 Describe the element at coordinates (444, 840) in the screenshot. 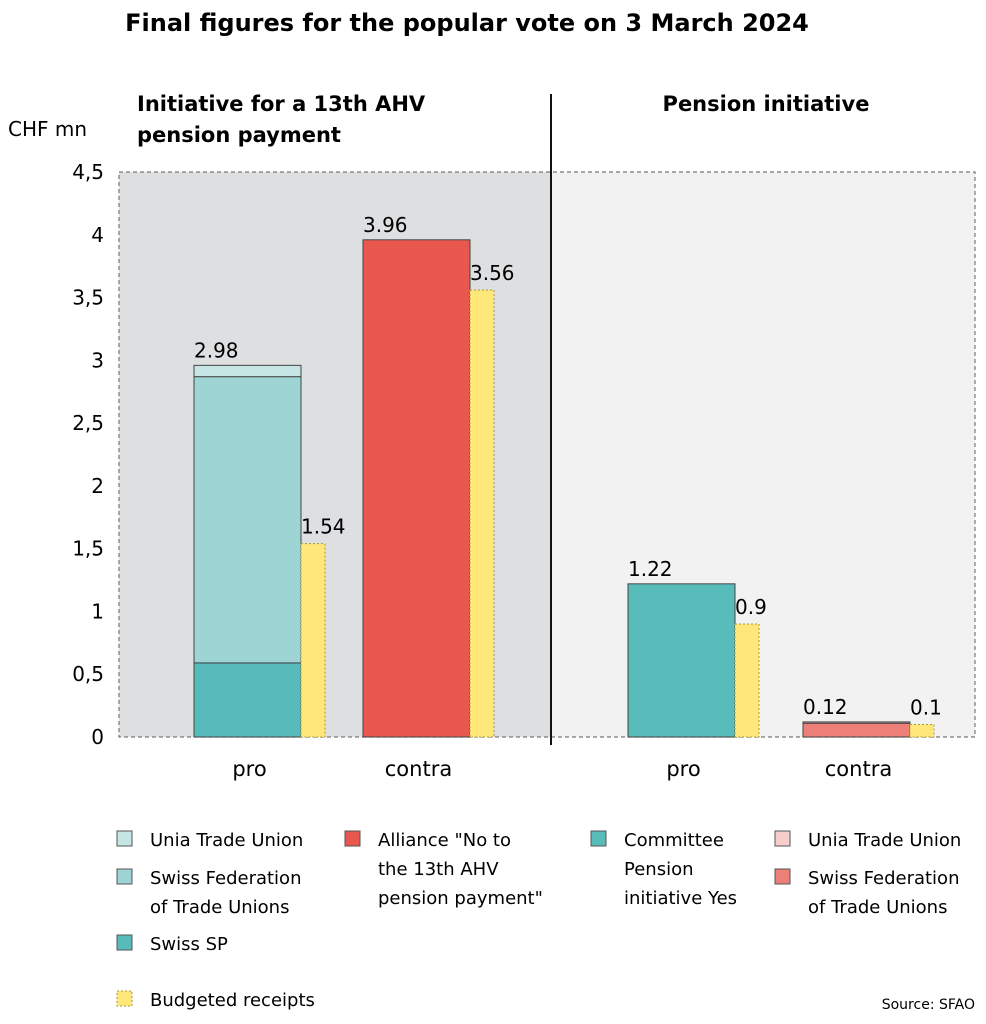

I see `legend-label-alliance: Alliance "No to` at that location.